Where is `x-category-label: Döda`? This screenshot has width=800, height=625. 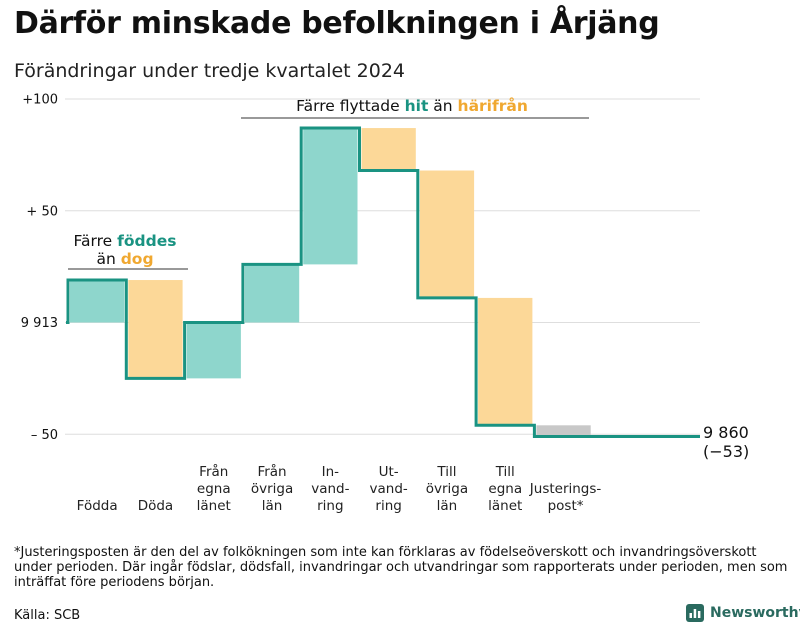
x-category-label: Döda is located at coordinates (156, 506).